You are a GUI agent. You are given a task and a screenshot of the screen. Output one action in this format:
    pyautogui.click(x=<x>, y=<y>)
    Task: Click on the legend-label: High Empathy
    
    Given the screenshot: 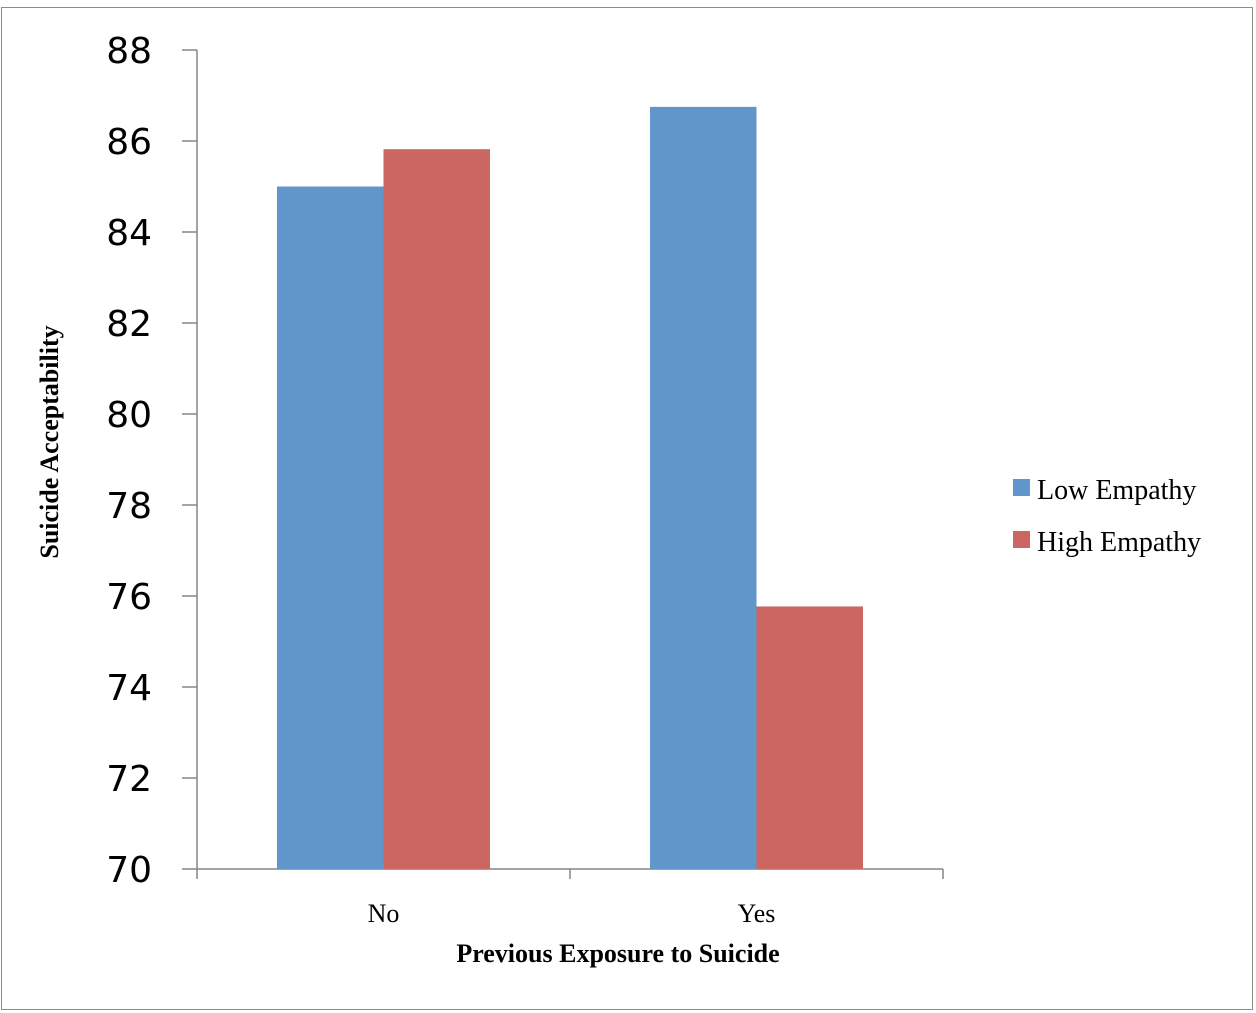 What is the action you would take?
    pyautogui.click(x=1119, y=542)
    